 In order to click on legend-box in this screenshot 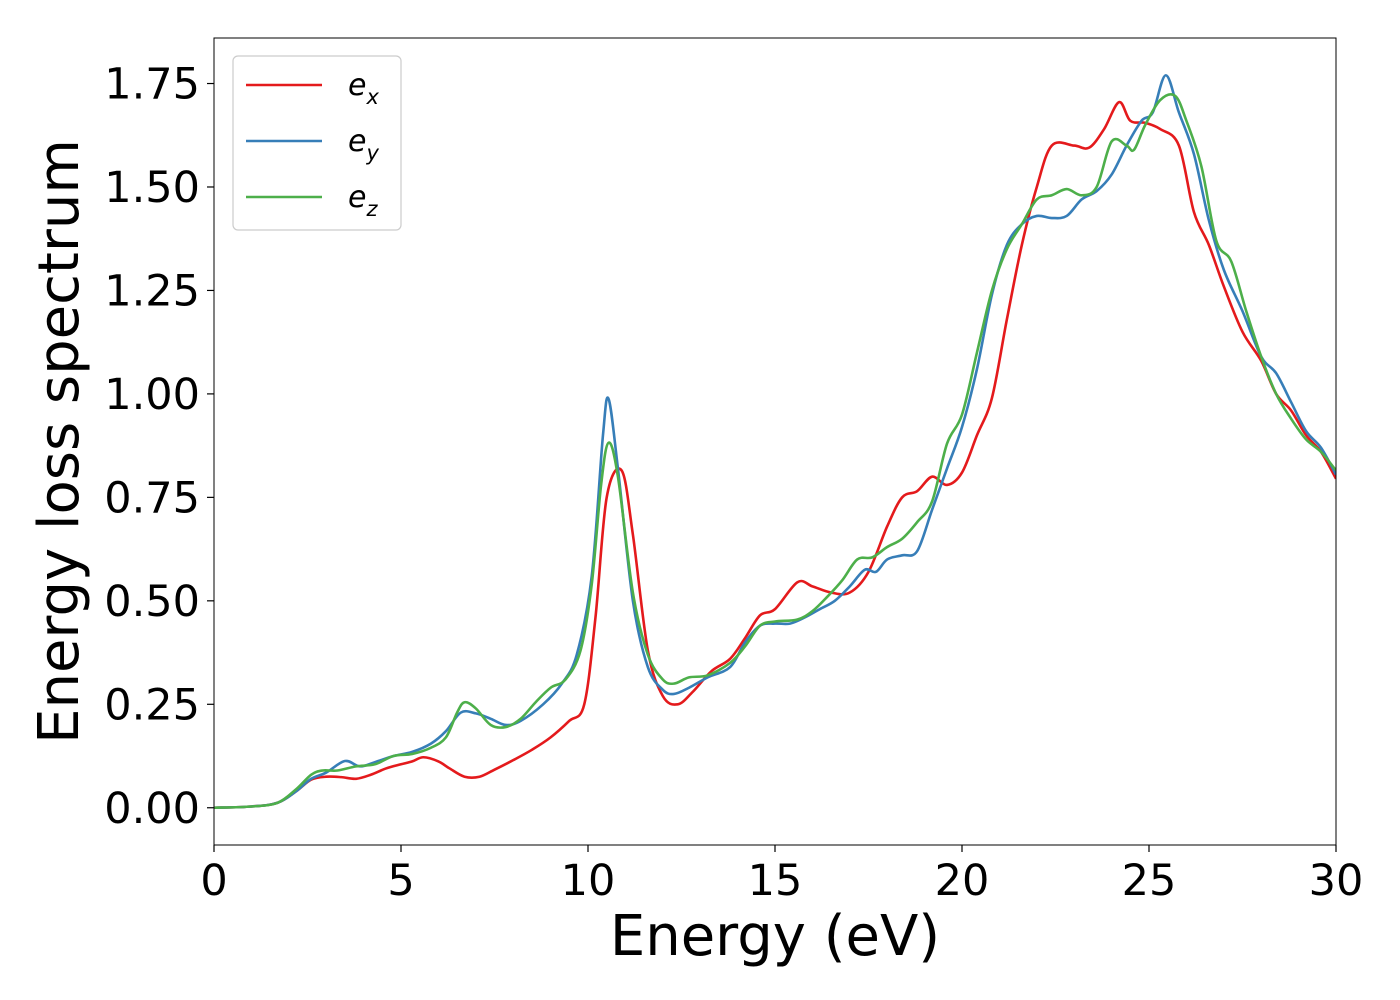, I will do `click(317, 143)`.